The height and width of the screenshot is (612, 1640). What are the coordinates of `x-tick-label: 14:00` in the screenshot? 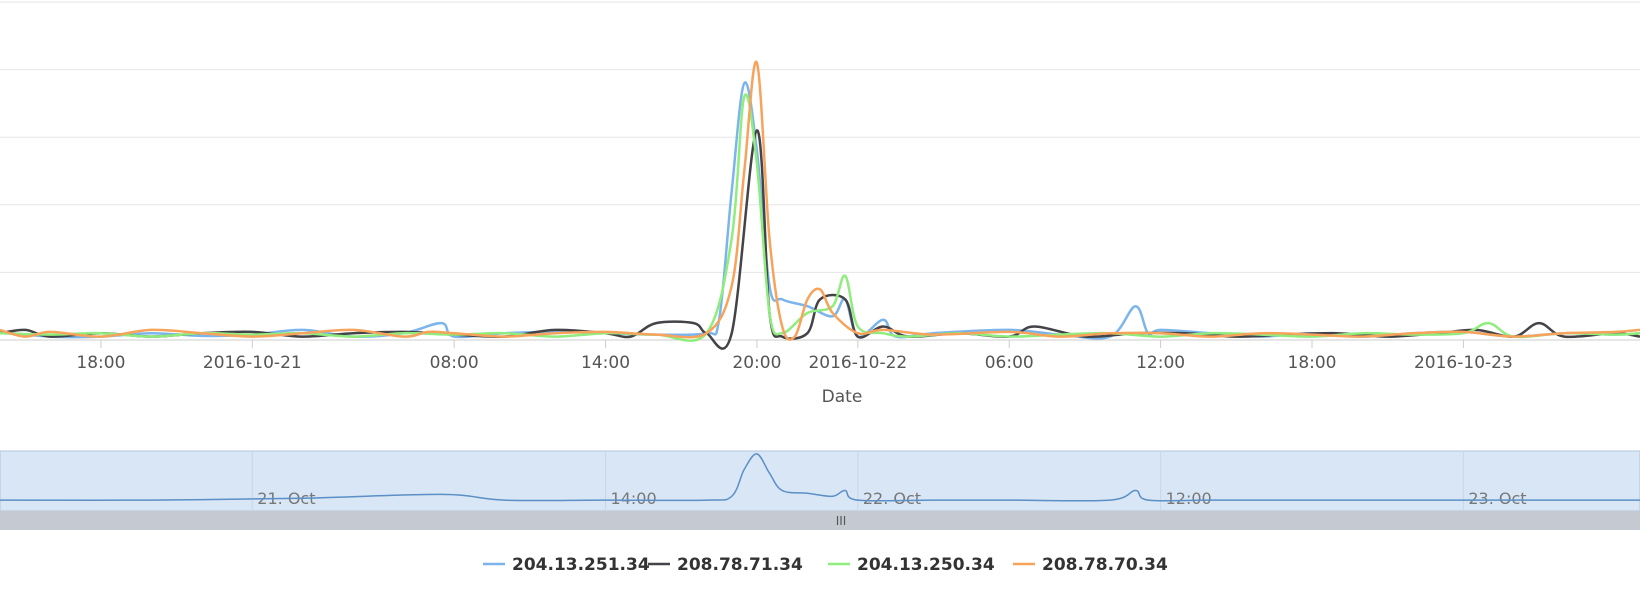 It's located at (605, 363).